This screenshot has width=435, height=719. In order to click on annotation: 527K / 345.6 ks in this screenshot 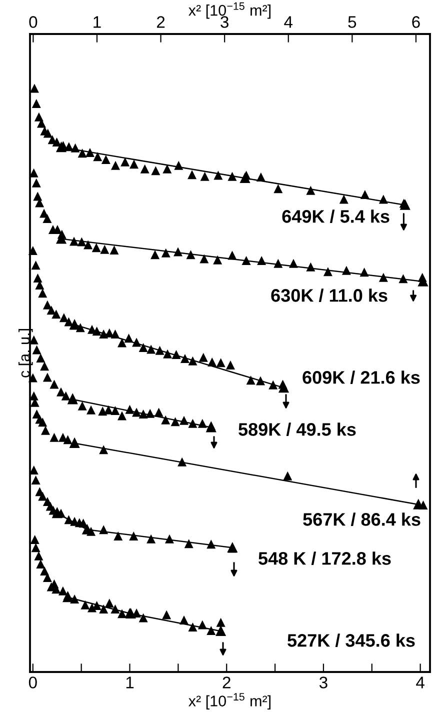, I will do `click(351, 641)`.